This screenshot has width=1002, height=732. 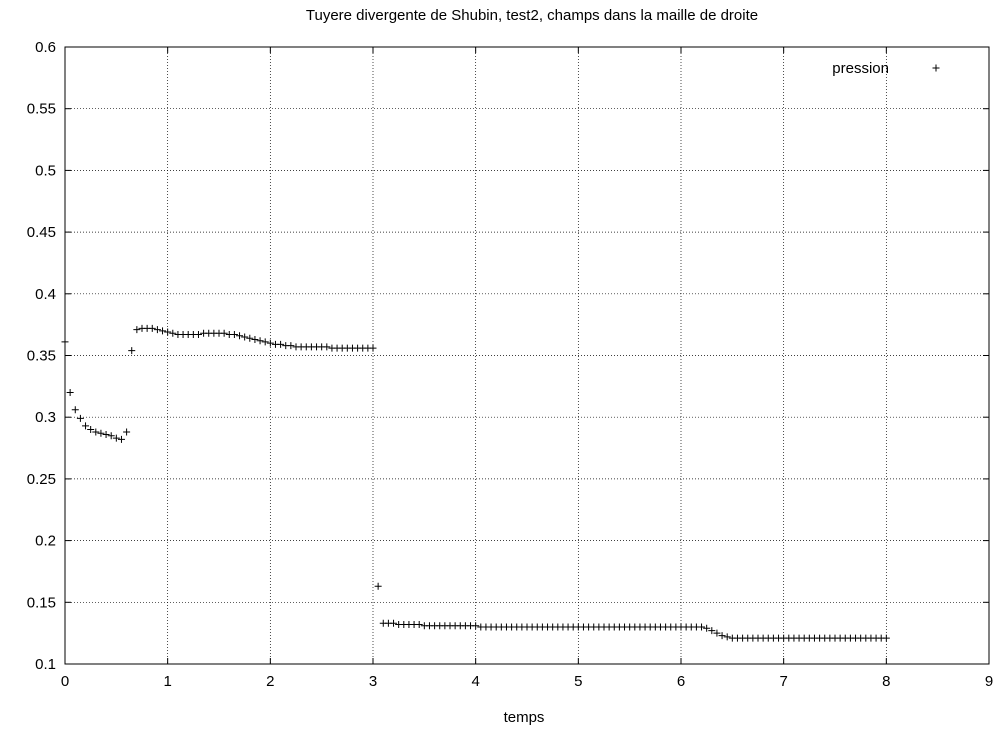 I want to click on y-tick-label: 0.4, so click(x=45, y=294).